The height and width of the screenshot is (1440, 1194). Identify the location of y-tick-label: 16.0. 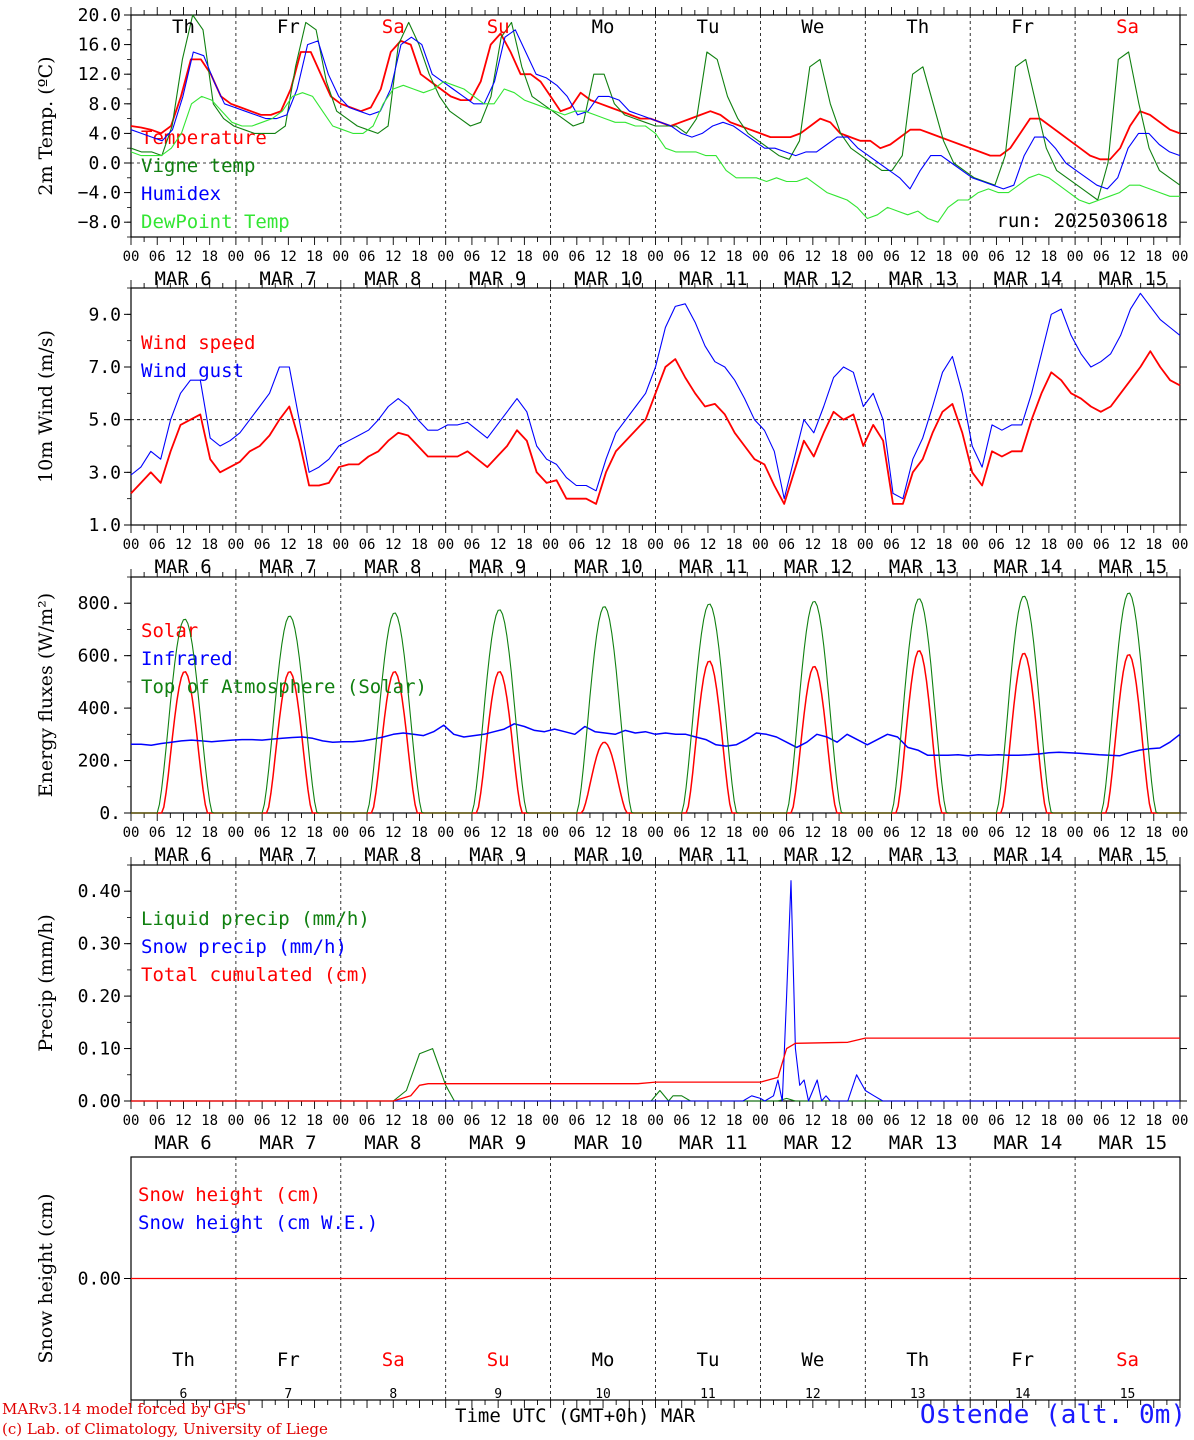
(99, 45).